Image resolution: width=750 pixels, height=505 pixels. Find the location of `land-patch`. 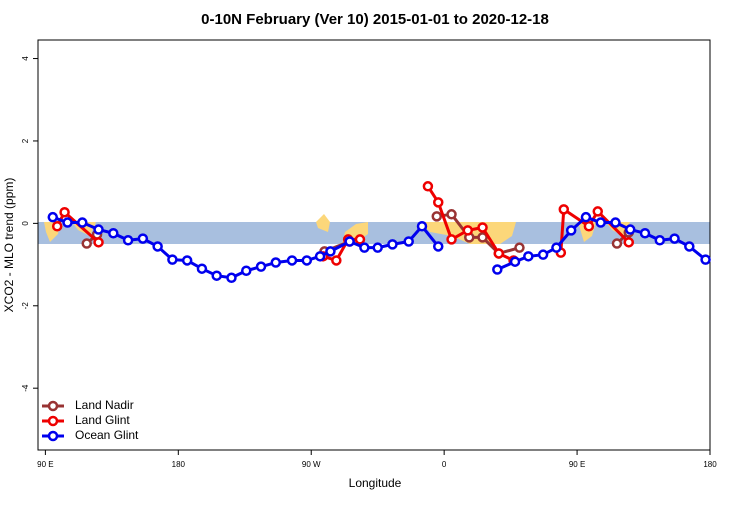

land-patch is located at coordinates (342, 229).